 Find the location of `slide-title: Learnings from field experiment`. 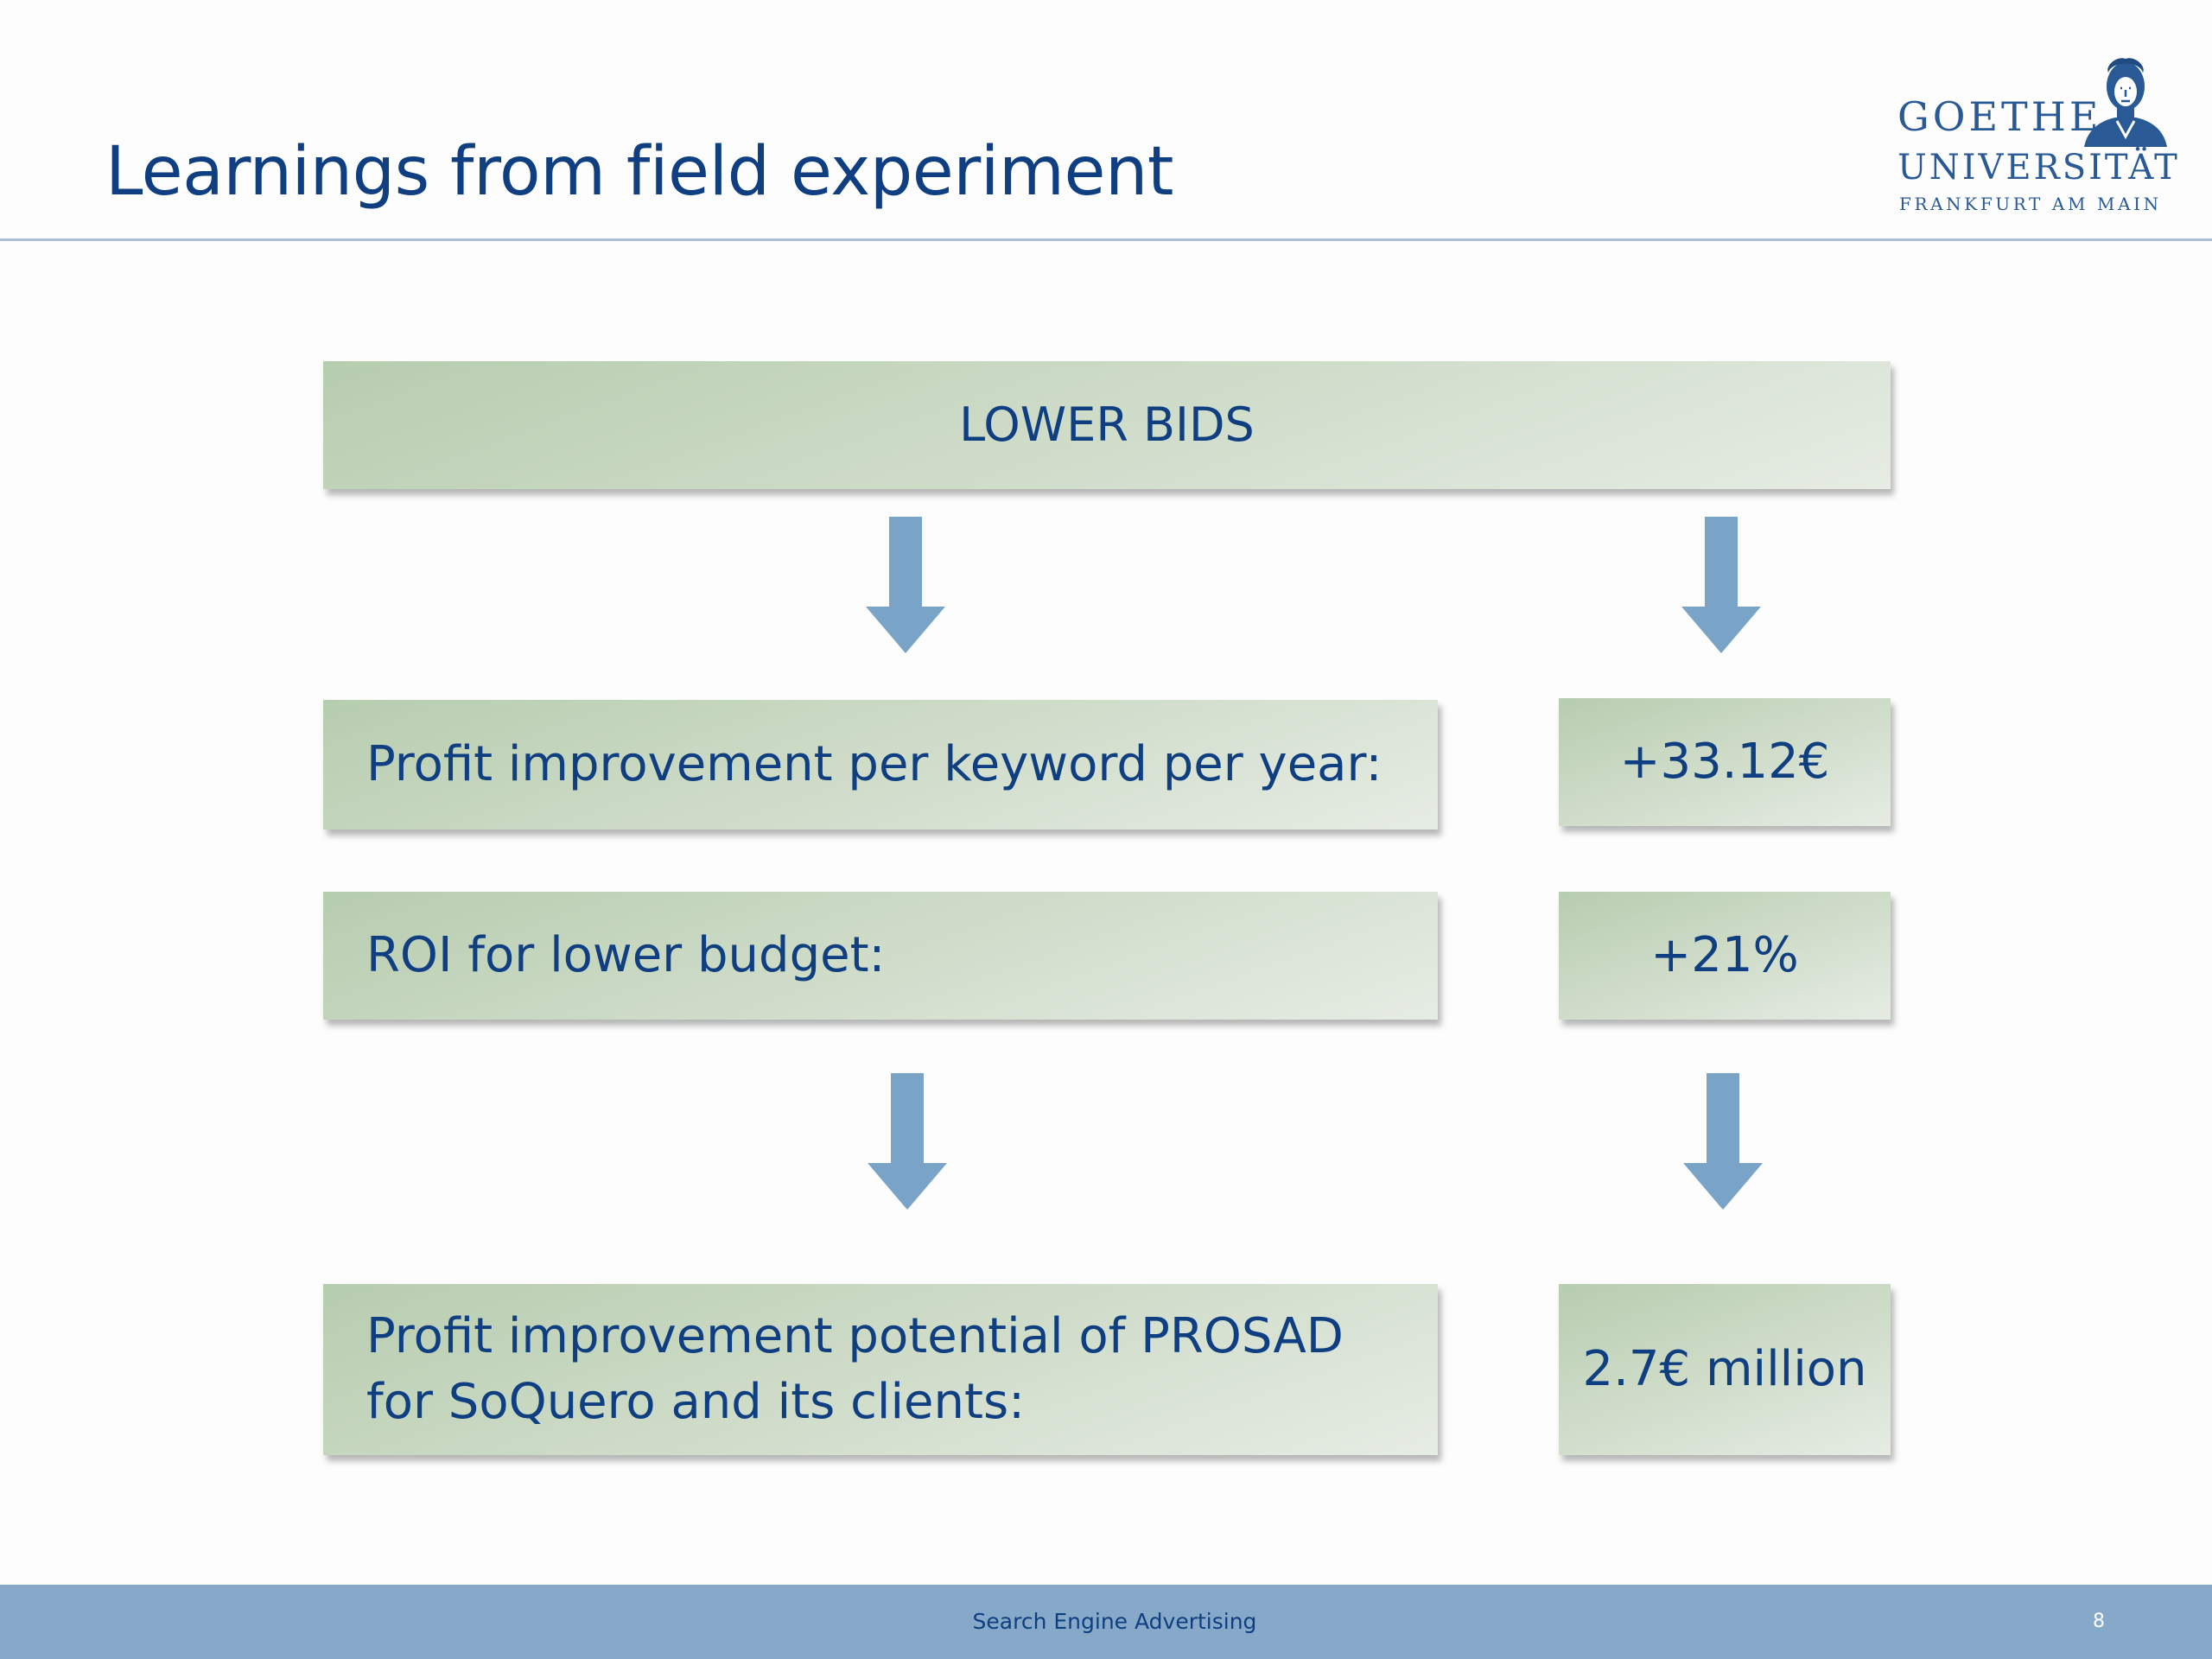

slide-title: Learnings from field experiment is located at coordinates (639, 172).